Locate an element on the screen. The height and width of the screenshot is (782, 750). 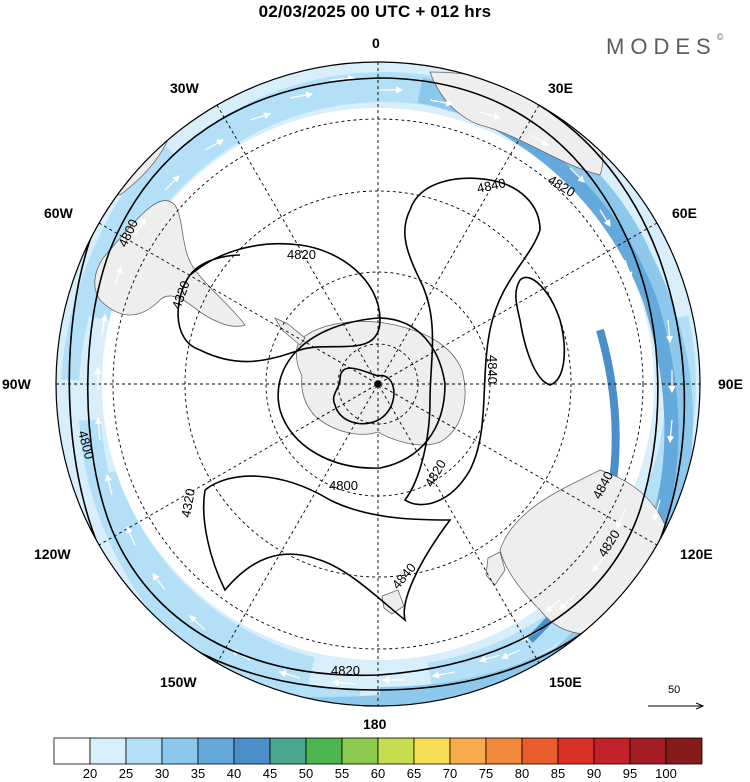
colorbar-tick-label: 75 is located at coordinates (486, 773).